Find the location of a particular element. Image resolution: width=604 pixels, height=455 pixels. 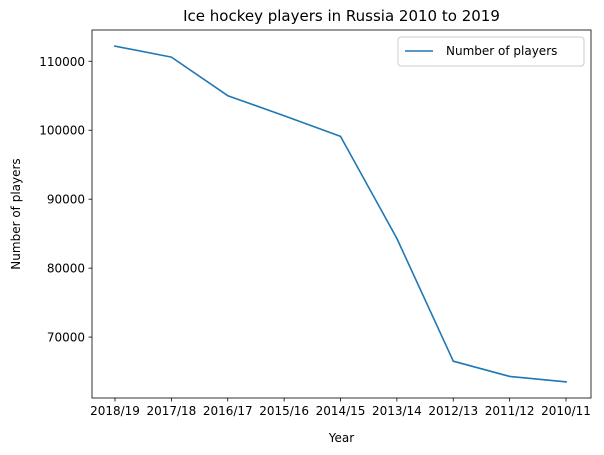

y-tick-label: 100000 is located at coordinates (62, 131).